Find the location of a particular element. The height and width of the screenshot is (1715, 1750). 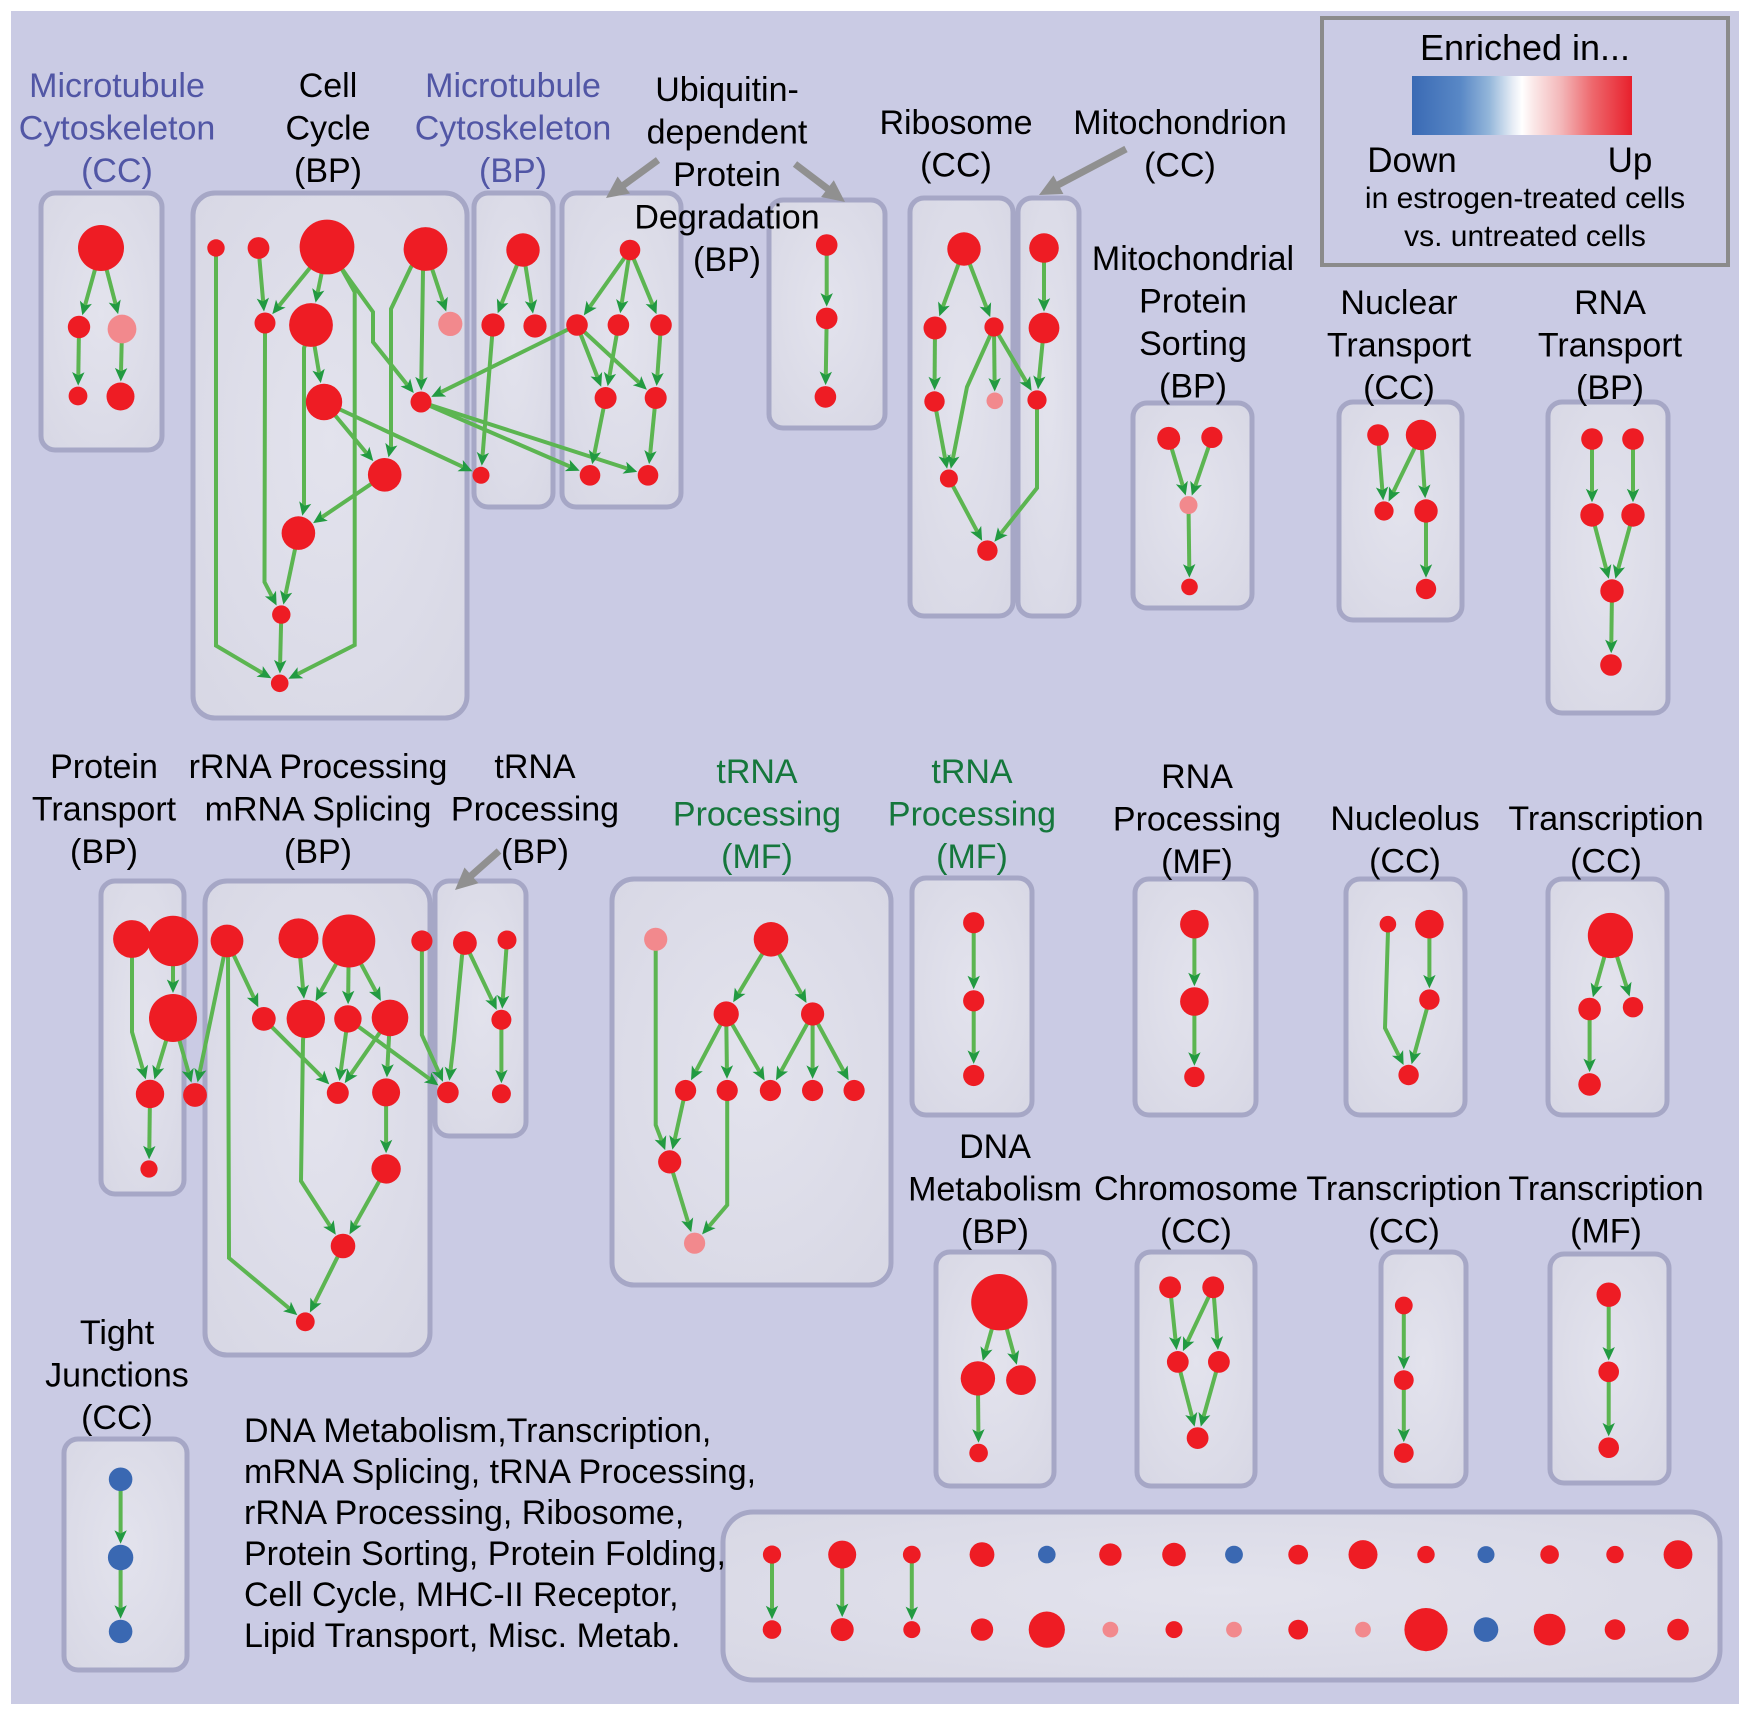

svg-text:Protein Sorting, Protein Foldi: Protein Sorting, Protein Folding, is located at coordinates (485, 1554).